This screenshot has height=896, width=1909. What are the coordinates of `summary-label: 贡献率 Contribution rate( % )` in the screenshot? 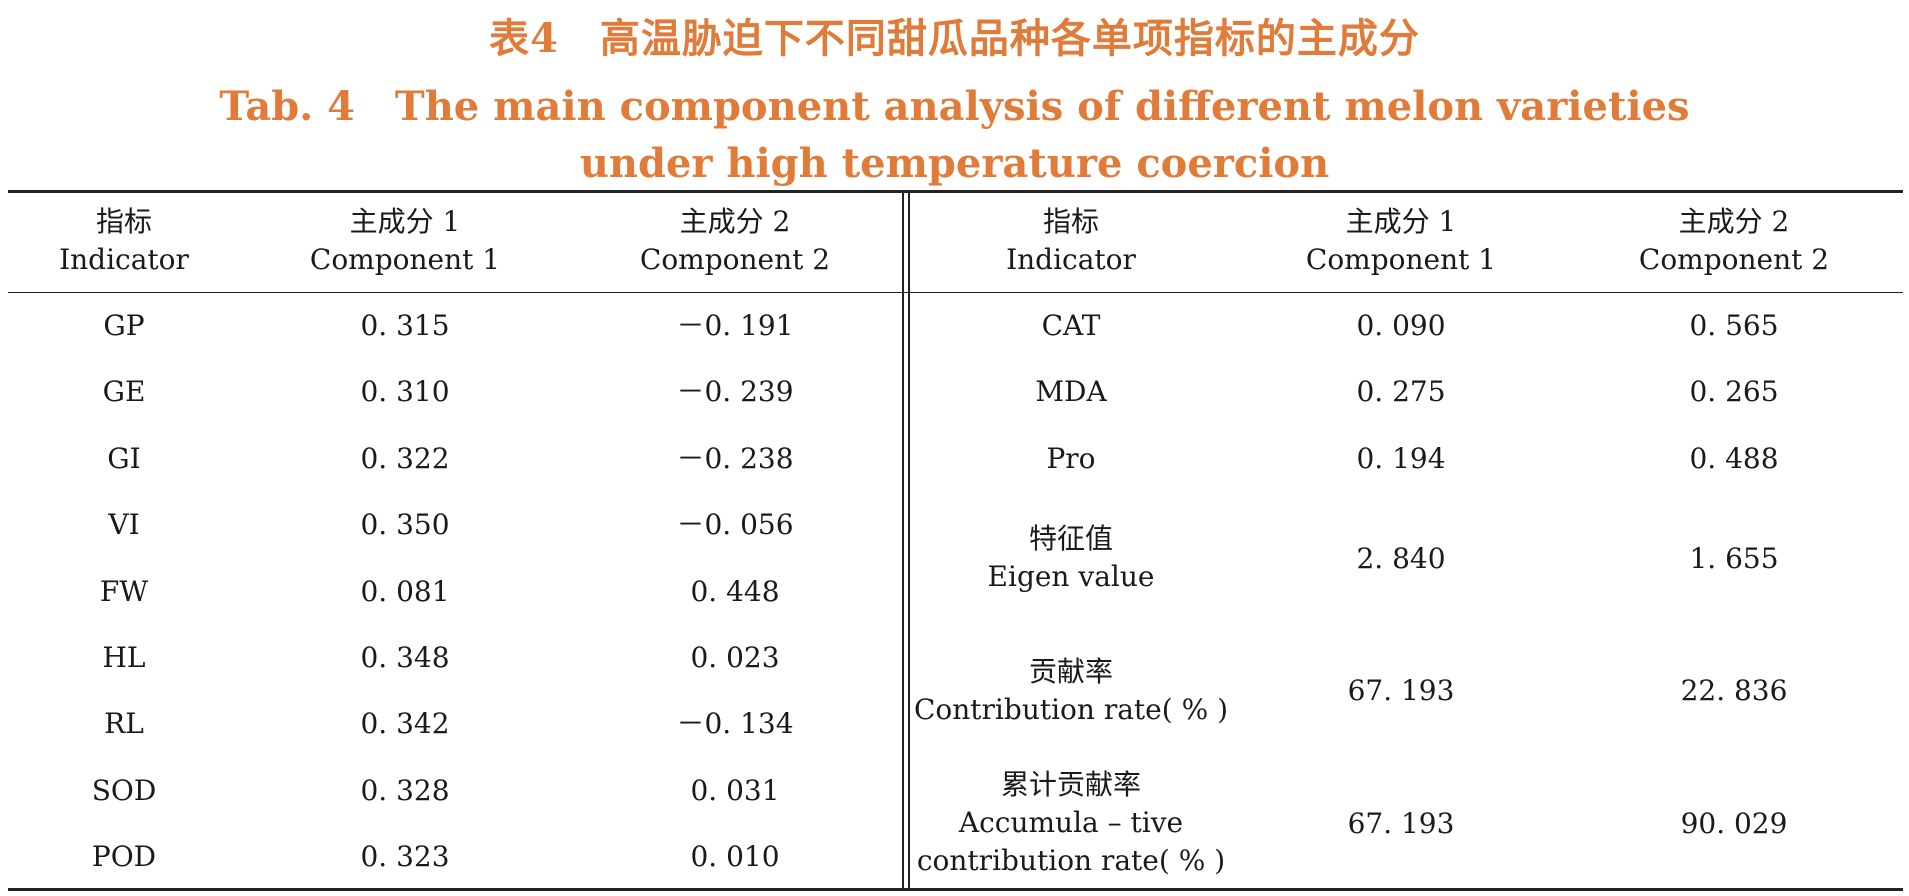 It's located at (1071, 691).